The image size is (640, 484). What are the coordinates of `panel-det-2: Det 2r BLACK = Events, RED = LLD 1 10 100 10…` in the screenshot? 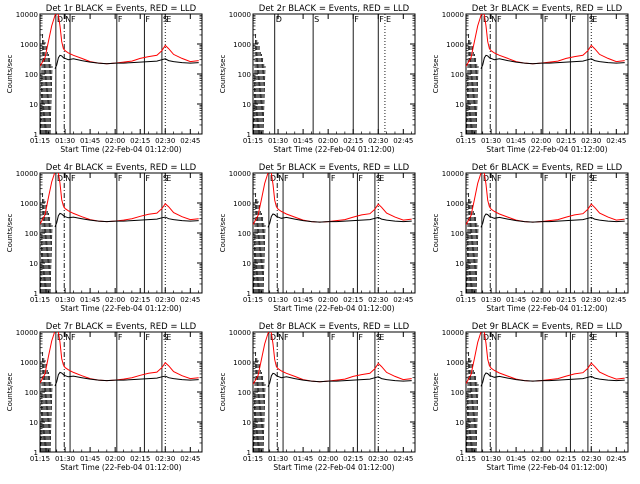 It's located at (317, 79).